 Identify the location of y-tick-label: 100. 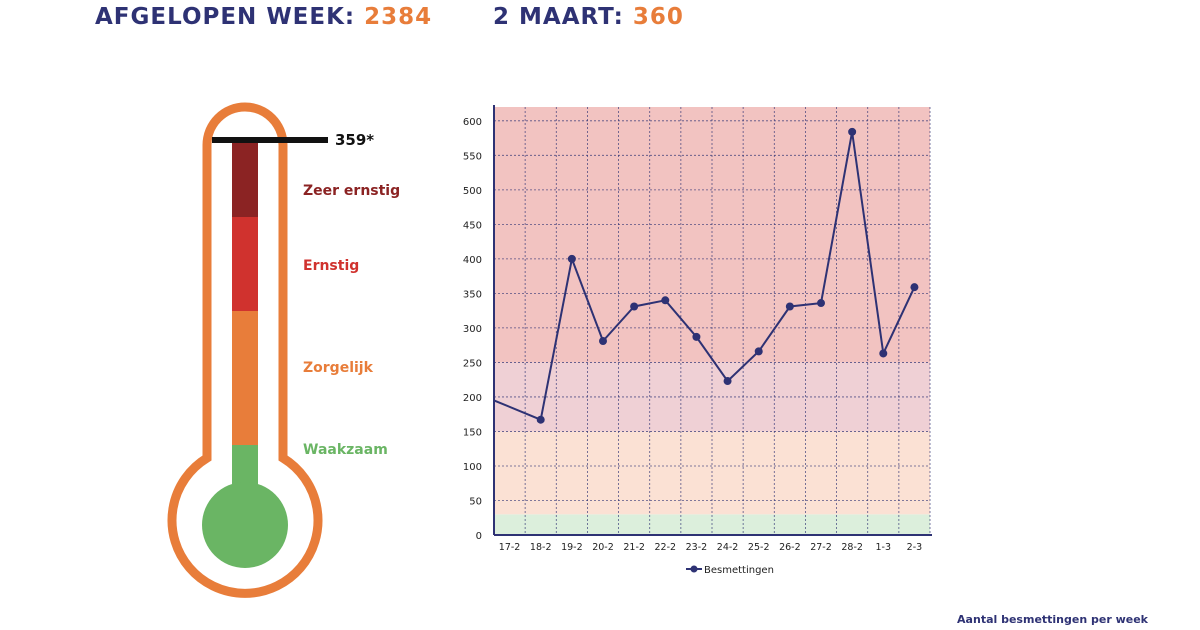
(472, 467).